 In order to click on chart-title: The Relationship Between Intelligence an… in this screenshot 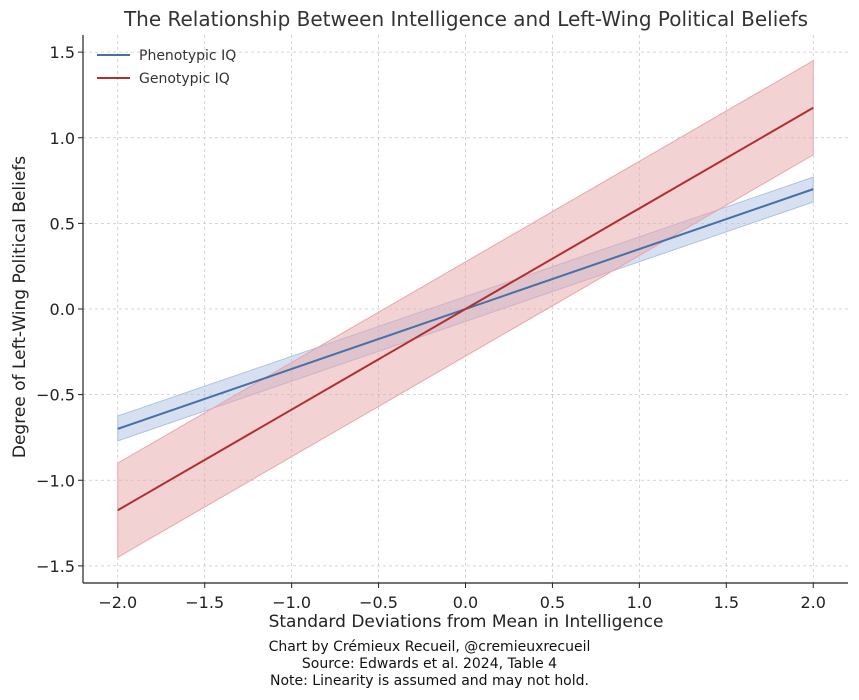, I will do `click(465, 19)`.